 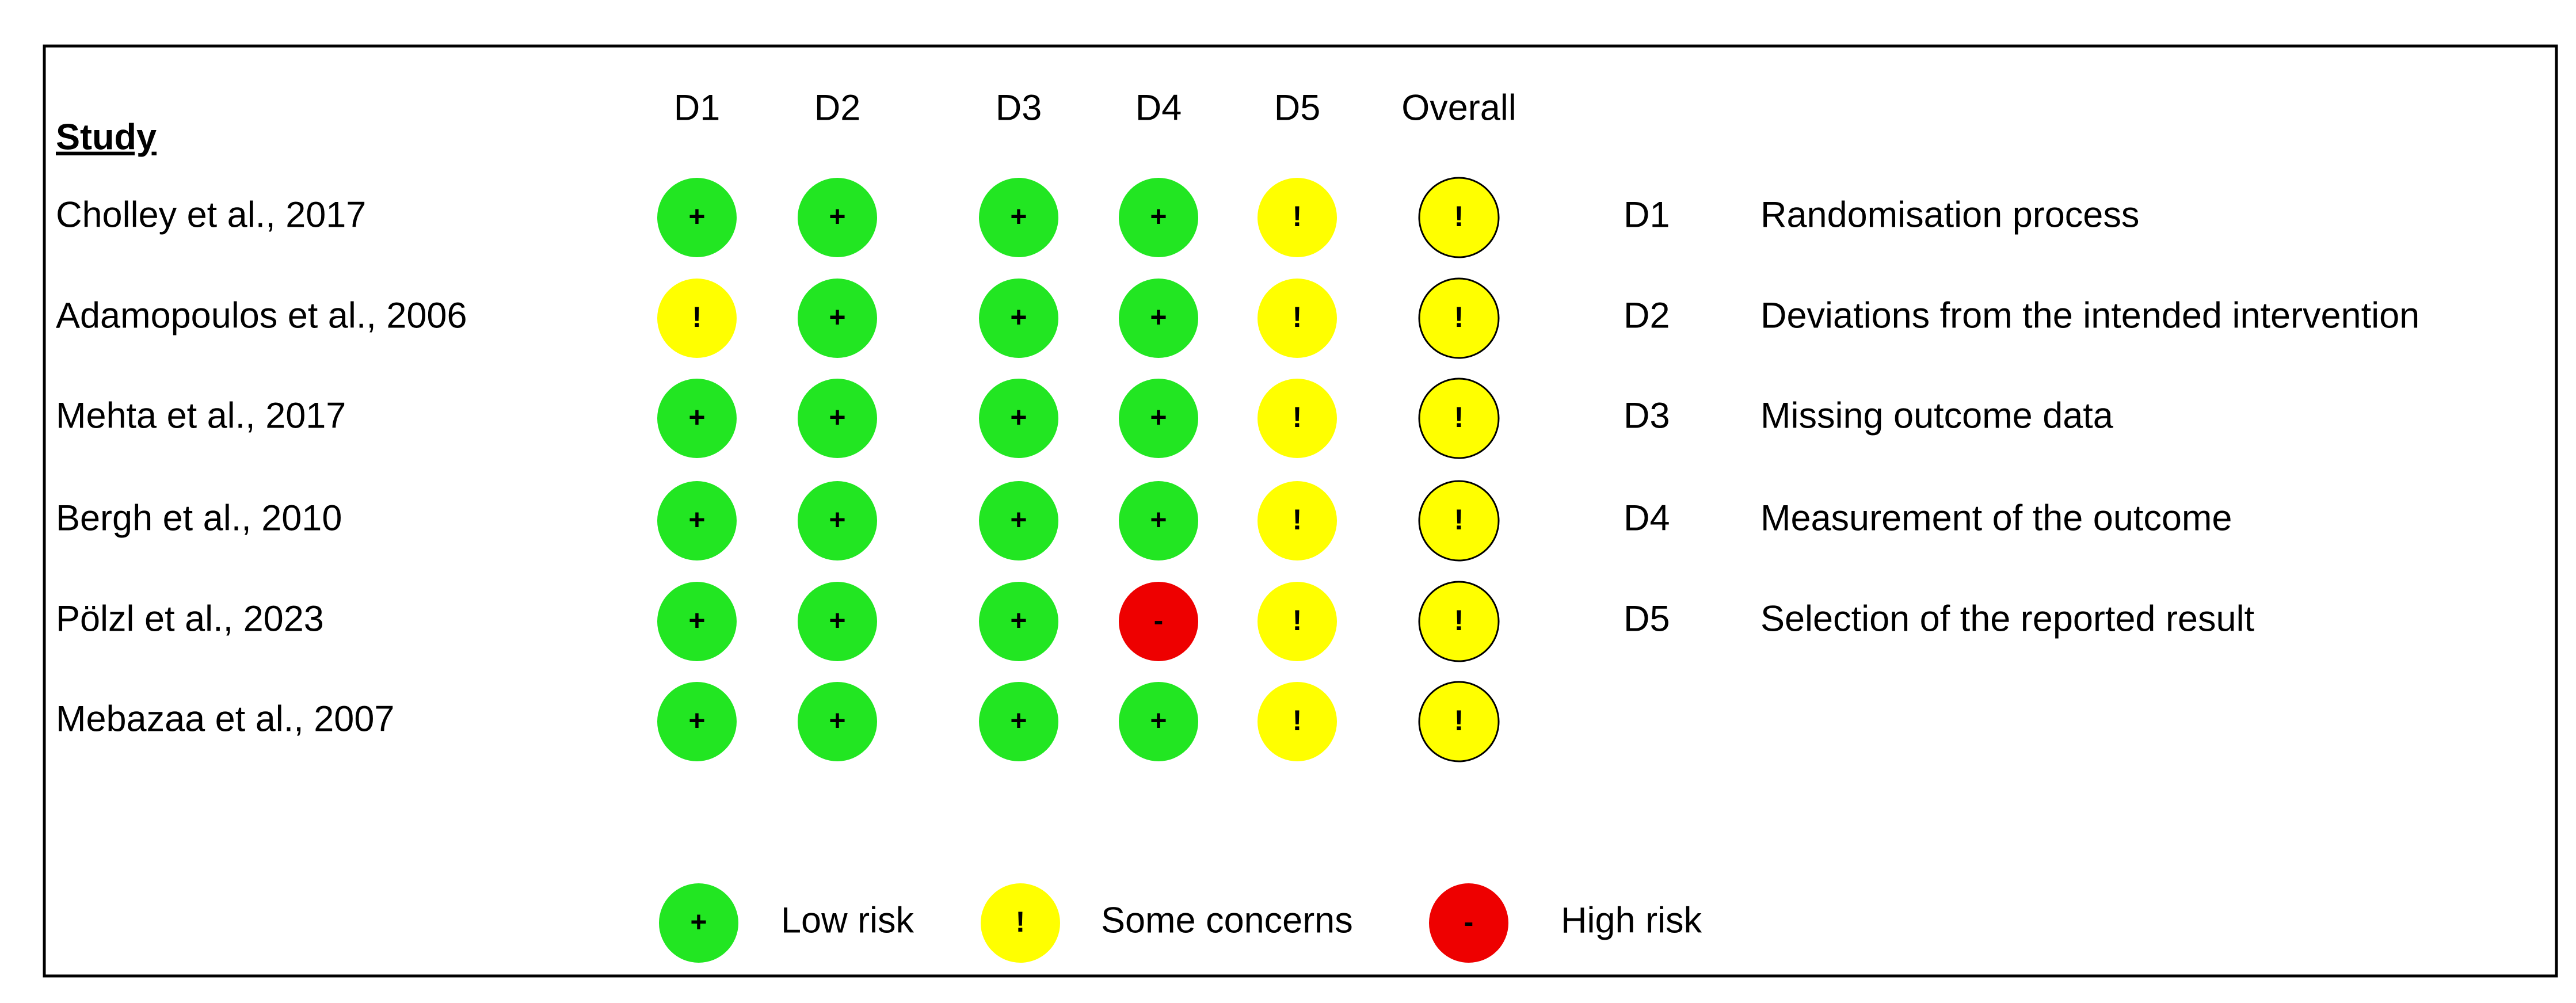 What do you see at coordinates (1647, 316) in the screenshot?
I see `domain-code: D2` at bounding box center [1647, 316].